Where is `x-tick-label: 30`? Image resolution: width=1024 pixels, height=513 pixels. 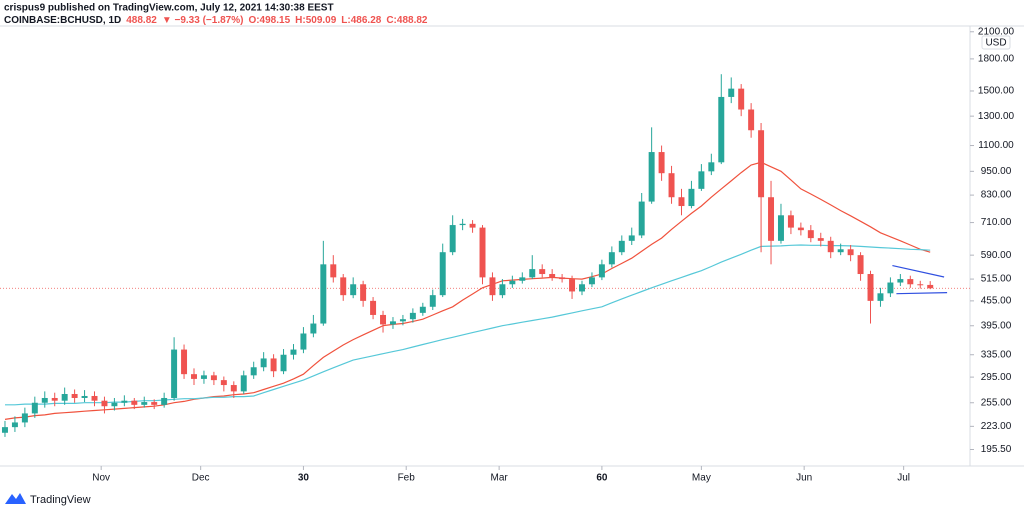
x-tick-label: 30 is located at coordinates (304, 478).